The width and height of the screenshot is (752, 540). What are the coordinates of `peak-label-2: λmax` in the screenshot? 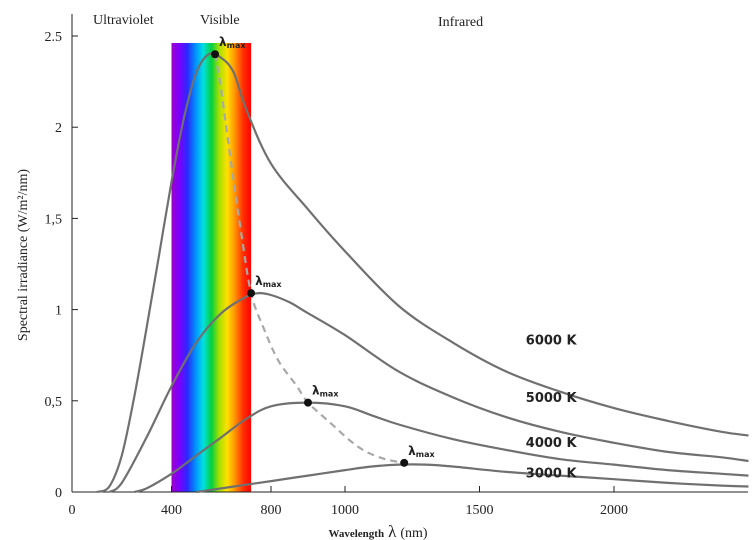 It's located at (325, 391).